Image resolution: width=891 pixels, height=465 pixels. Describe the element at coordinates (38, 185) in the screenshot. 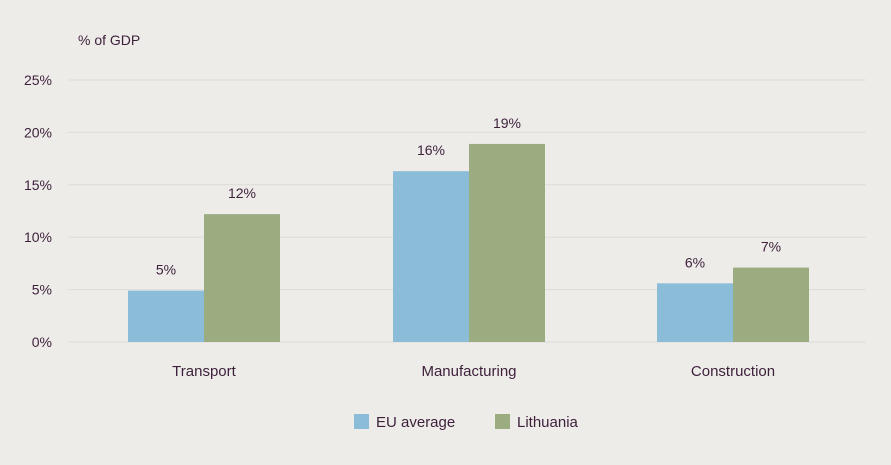

I see `y-tick-label: 15%` at that location.